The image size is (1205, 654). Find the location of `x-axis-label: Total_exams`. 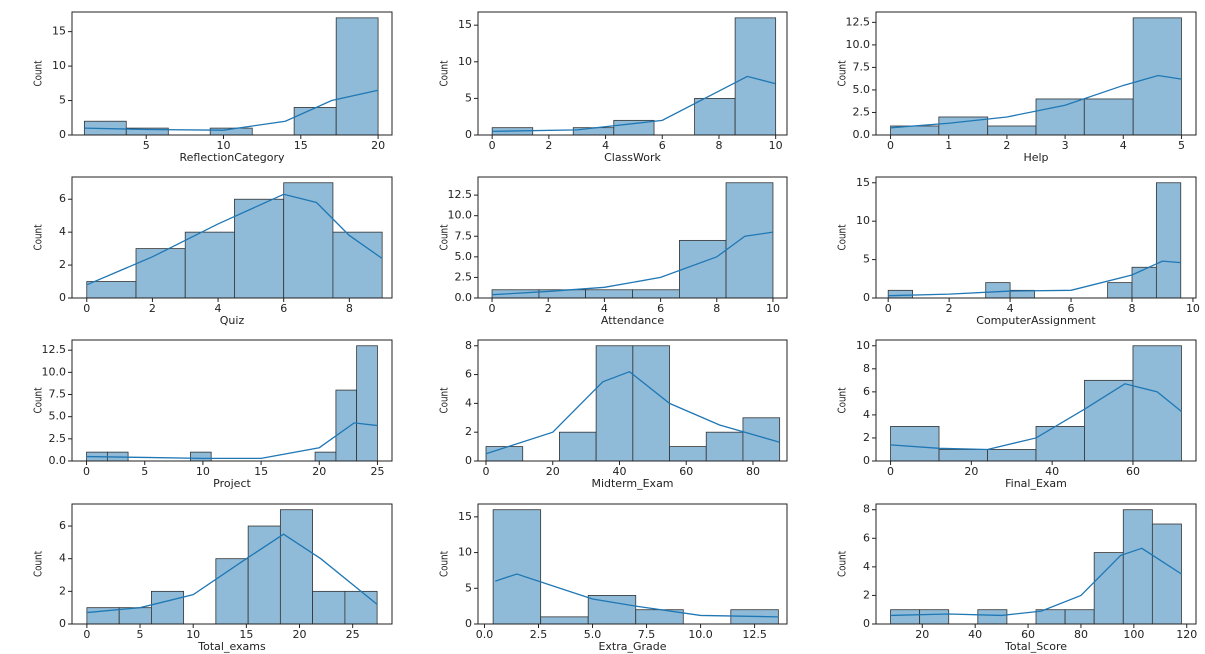

x-axis-label: Total_exams is located at coordinates (231, 646).